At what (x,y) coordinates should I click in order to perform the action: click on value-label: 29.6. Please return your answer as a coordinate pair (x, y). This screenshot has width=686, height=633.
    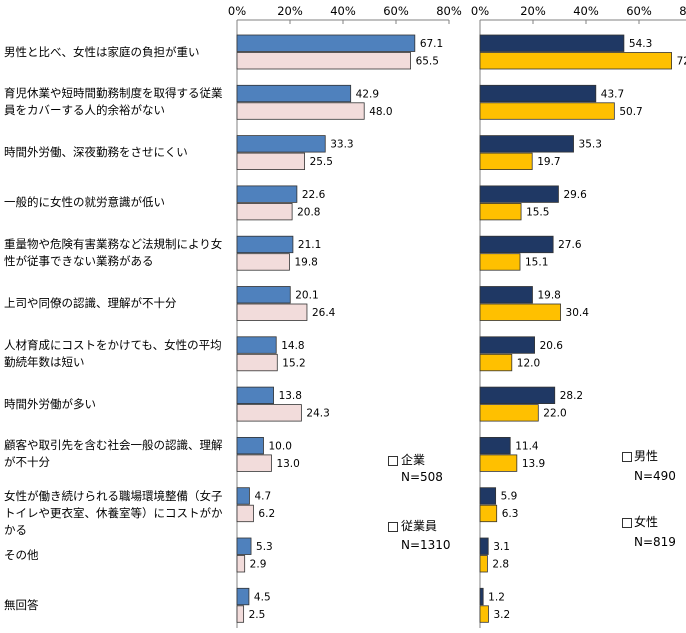
    Looking at the image, I should click on (575, 195).